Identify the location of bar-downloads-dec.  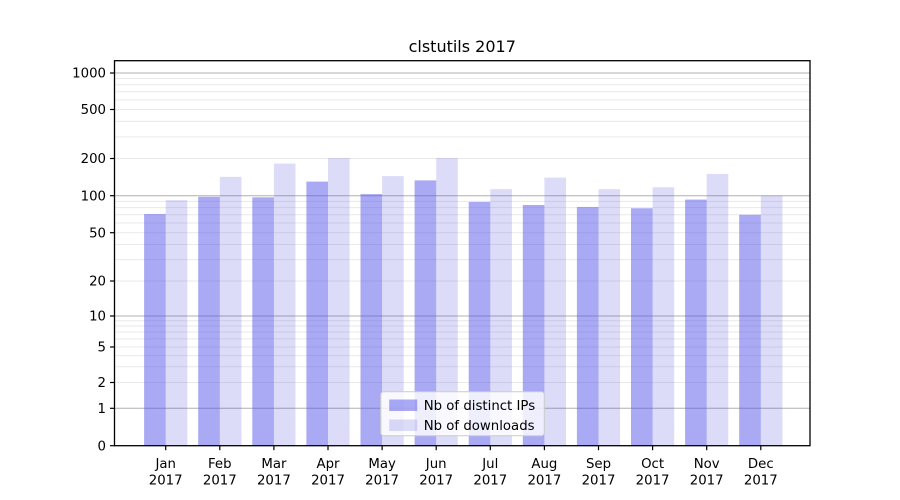
(771, 320).